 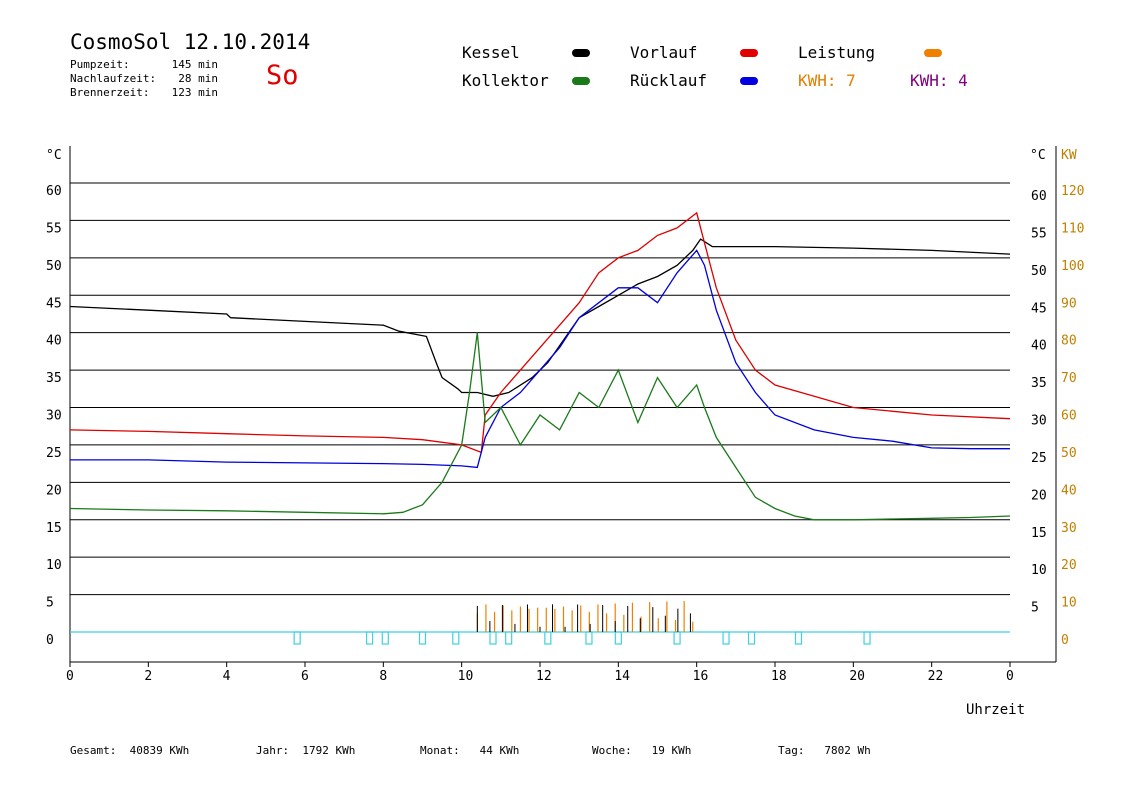 I want to click on legend-leistung-swatch, so click(x=933, y=53).